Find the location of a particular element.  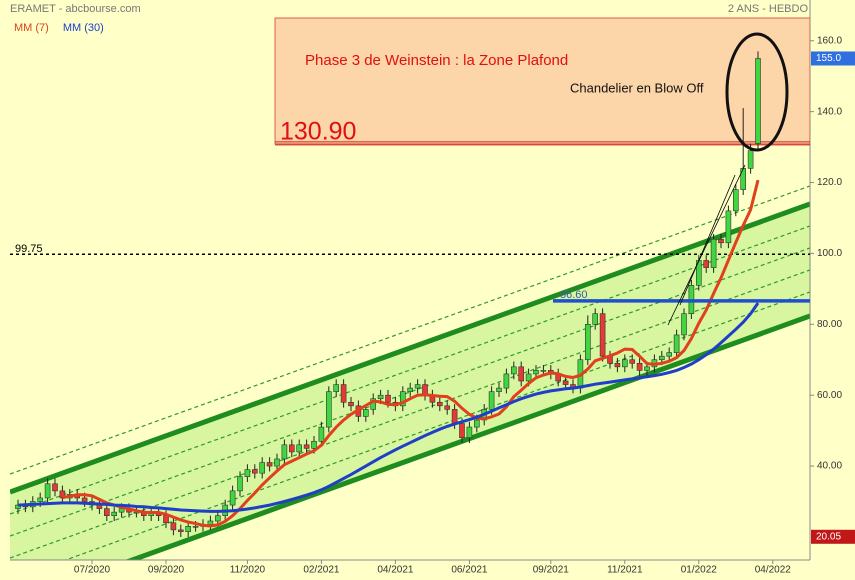

chart-subtitle: 2 ANS - HEBDO is located at coordinates (768, 9).